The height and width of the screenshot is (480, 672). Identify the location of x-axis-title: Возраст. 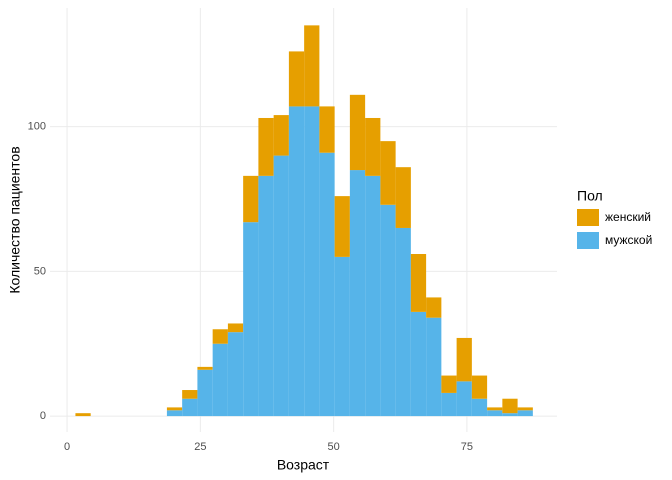
(303, 465).